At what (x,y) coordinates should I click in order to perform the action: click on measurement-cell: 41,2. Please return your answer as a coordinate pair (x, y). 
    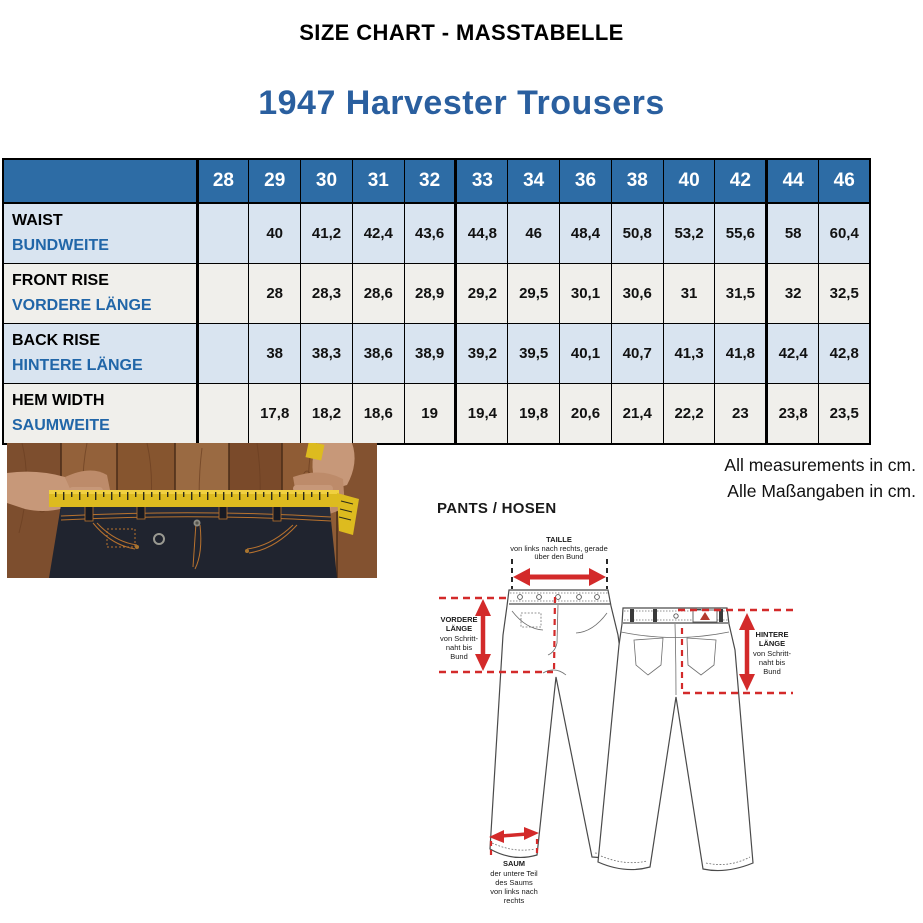
    Looking at the image, I should click on (326, 233).